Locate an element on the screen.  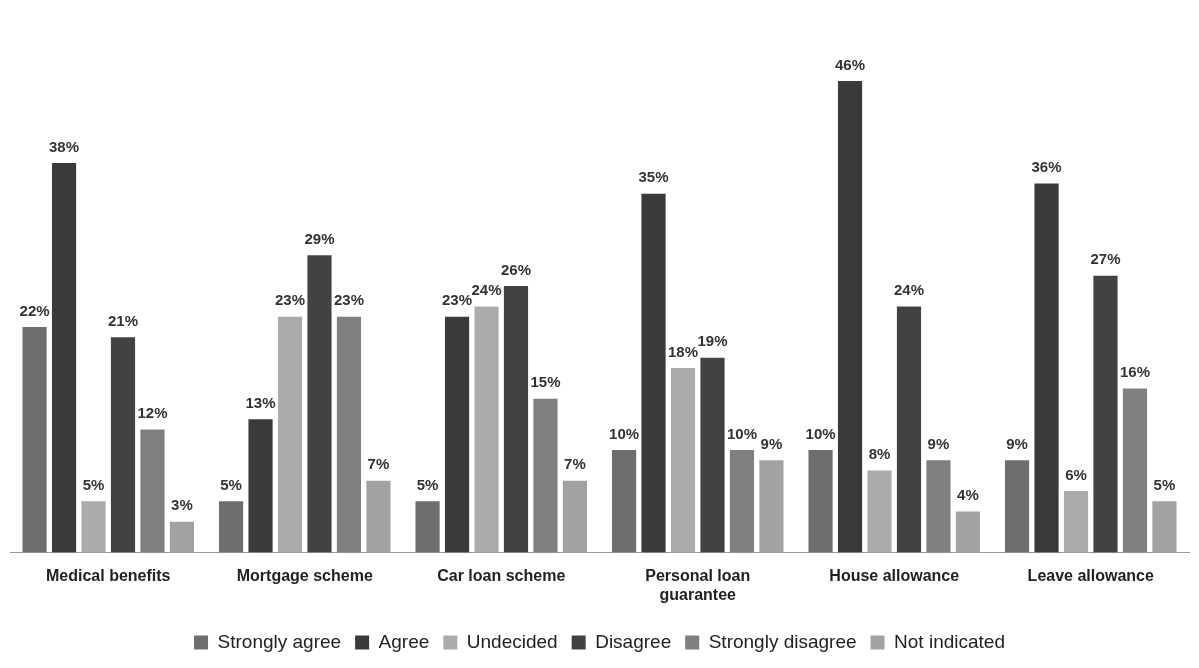
data-label: 13% is located at coordinates (260, 402).